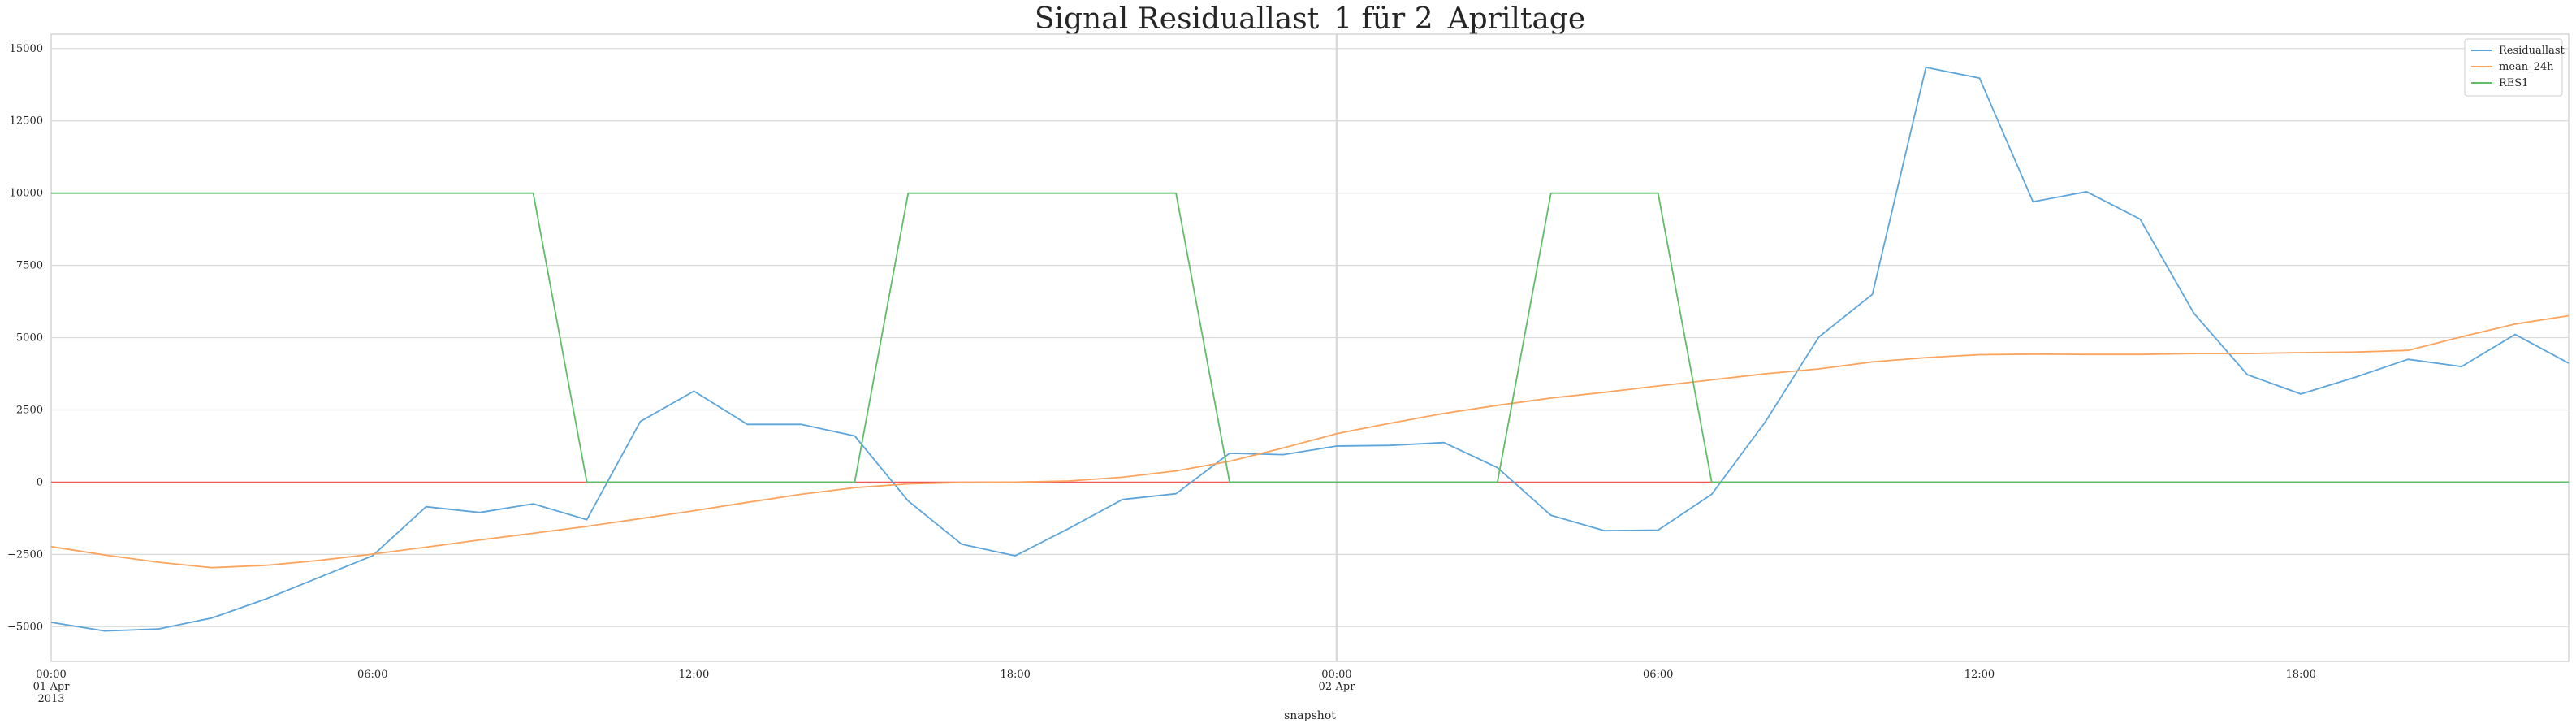 This screenshot has width=2576, height=728. What do you see at coordinates (1310, 19) in the screenshot?
I see `chart-title: Signal Residuallast_1 für 2_Apriltage` at bounding box center [1310, 19].